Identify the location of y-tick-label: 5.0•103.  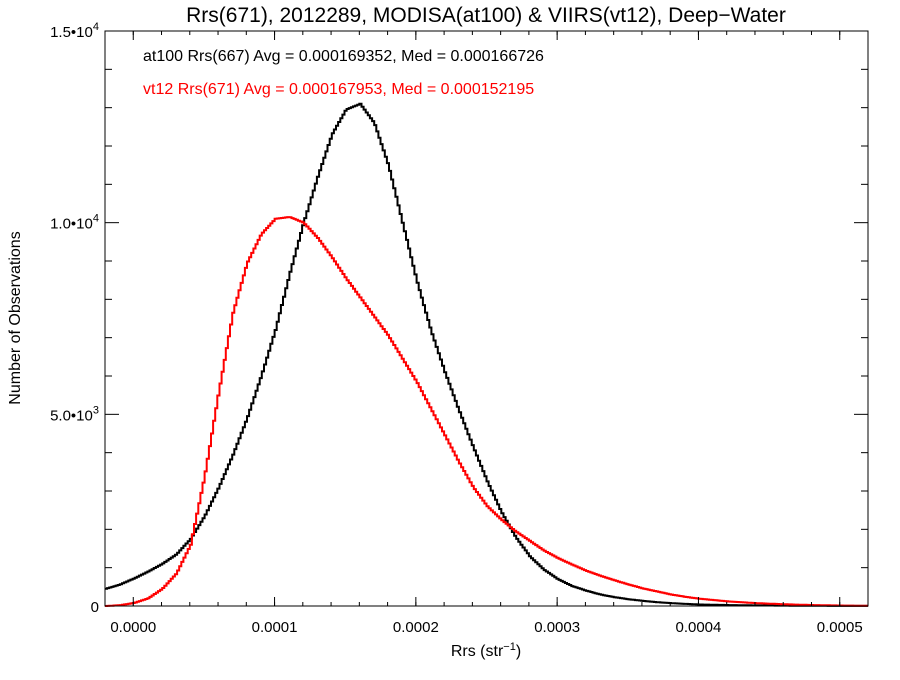
(74, 414).